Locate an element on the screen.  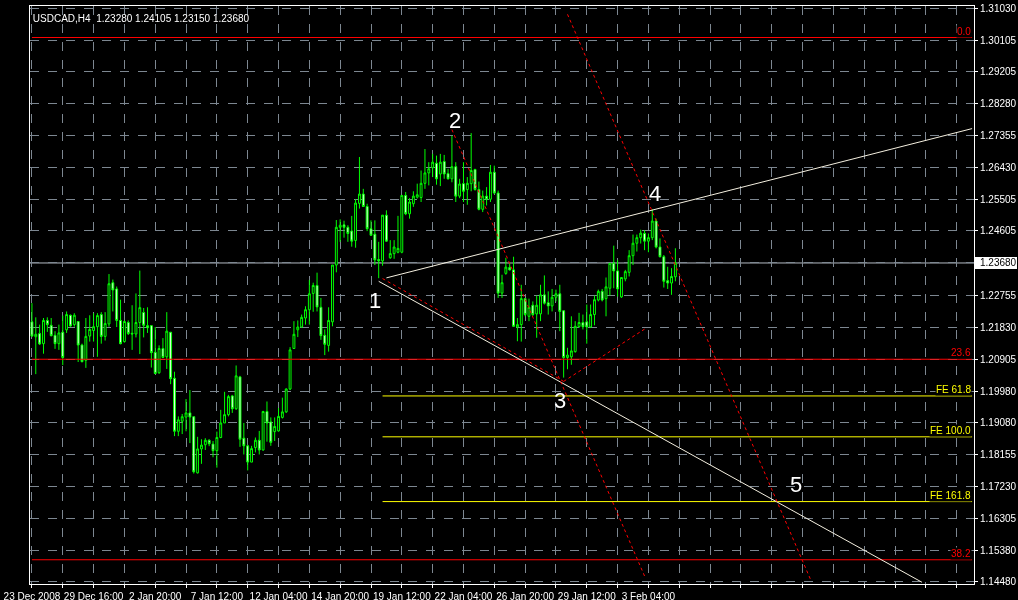
series-label: FE 161.8 is located at coordinates (951, 495).